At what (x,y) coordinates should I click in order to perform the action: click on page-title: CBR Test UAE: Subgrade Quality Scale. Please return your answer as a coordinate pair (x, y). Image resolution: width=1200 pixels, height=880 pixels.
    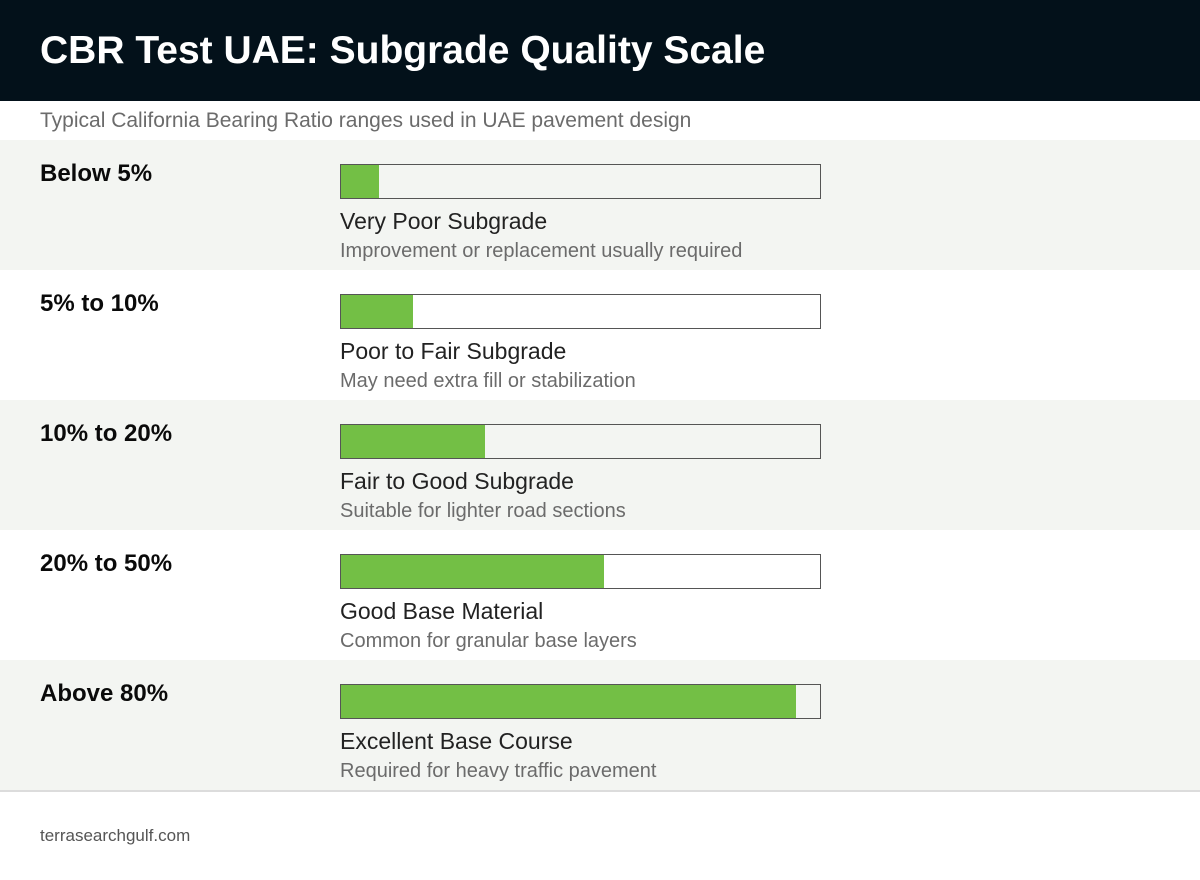
    Looking at the image, I should click on (403, 50).